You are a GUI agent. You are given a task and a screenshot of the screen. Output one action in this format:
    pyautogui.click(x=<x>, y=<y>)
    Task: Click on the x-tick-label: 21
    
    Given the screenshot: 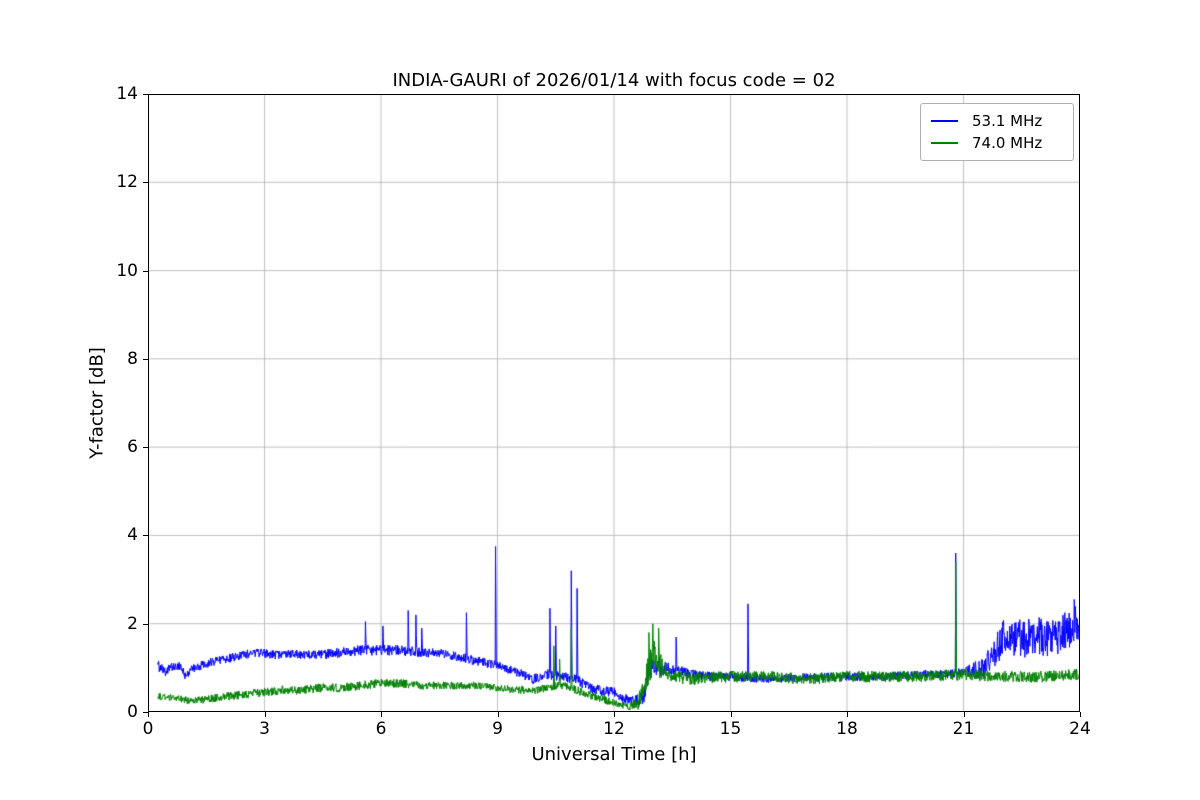 What is the action you would take?
    pyautogui.click(x=963, y=729)
    